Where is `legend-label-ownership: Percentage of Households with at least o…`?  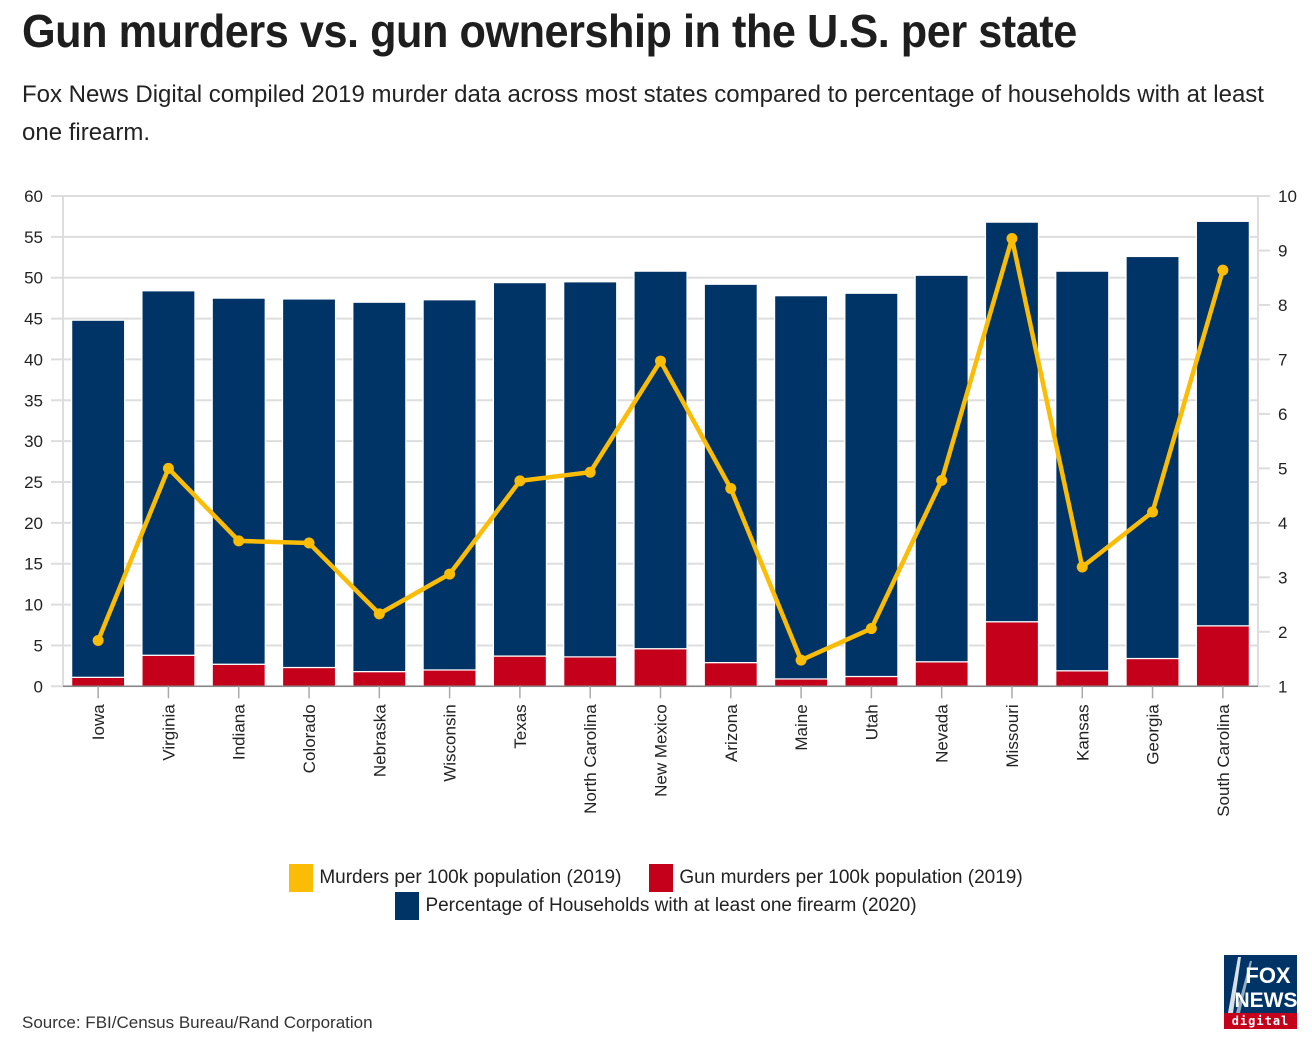 legend-label-ownership: Percentage of Households with at least o… is located at coordinates (671, 905).